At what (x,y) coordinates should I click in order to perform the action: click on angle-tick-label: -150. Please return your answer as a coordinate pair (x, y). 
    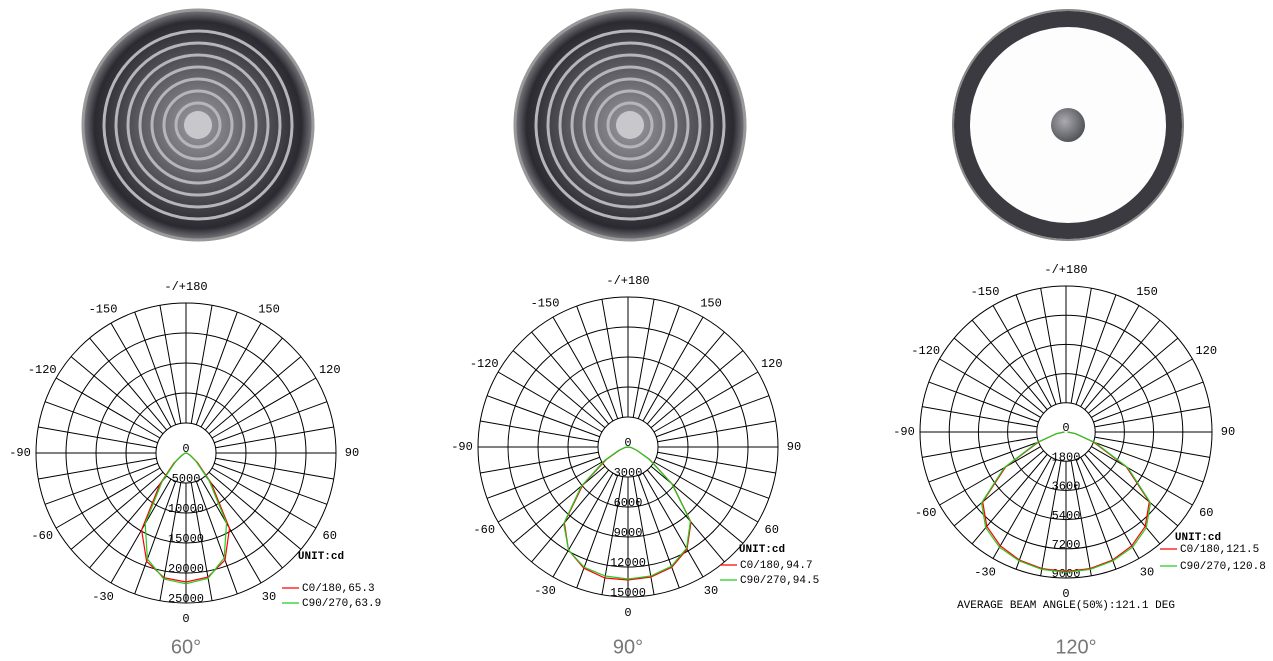
    Looking at the image, I should click on (545, 303).